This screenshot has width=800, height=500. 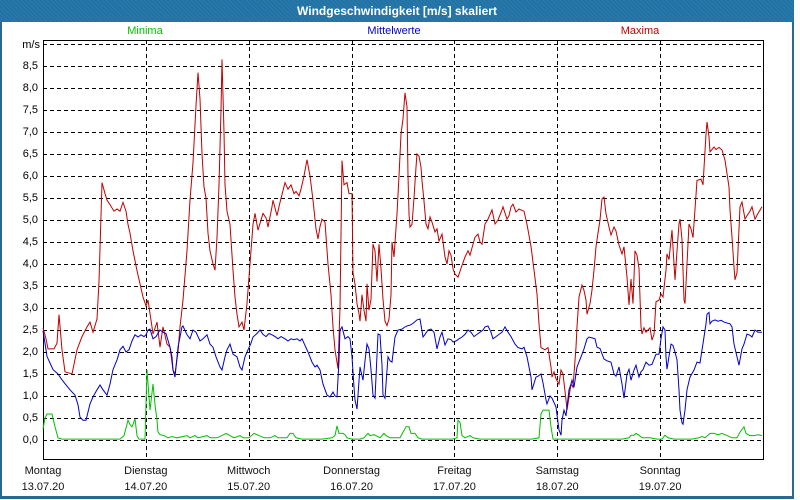 I want to click on day-date-label: 18.07.20, so click(x=557, y=487).